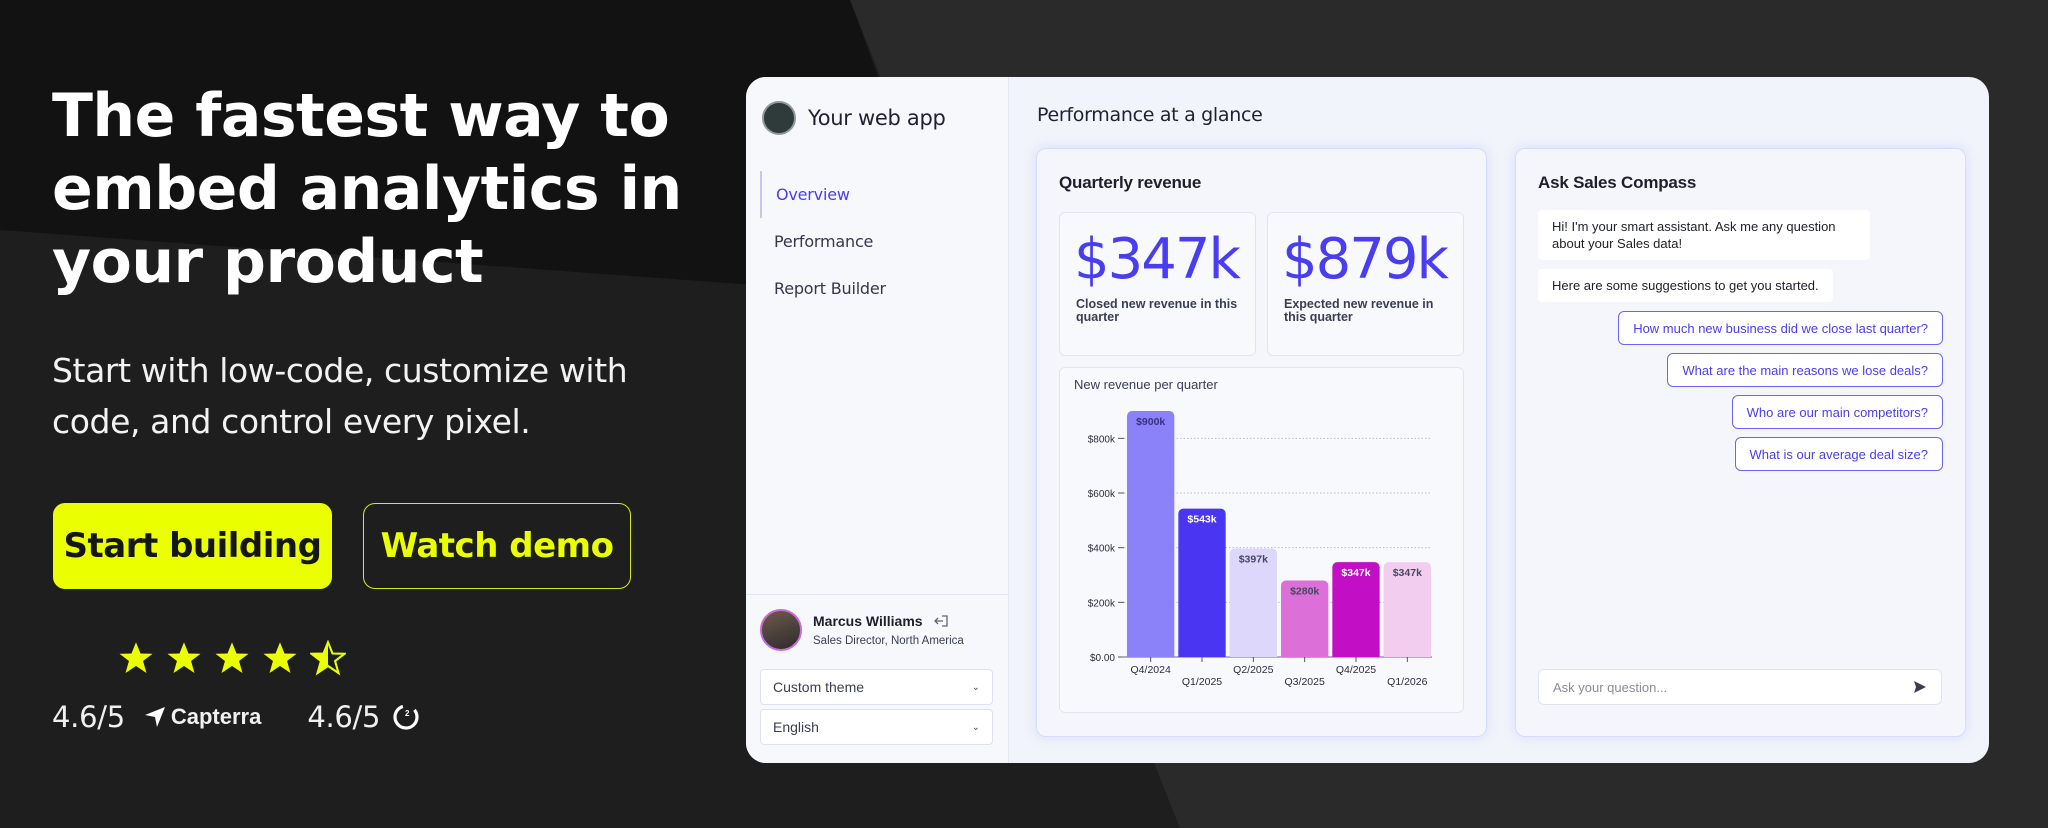  What do you see at coordinates (876, 727) in the screenshot?
I see `language-select: English ⌄` at bounding box center [876, 727].